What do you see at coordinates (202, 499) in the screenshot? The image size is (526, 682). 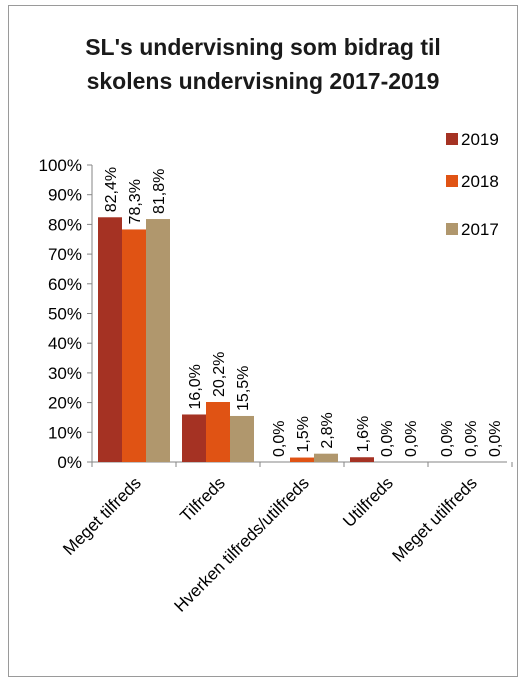 I see `category-label: Tilfreds` at bounding box center [202, 499].